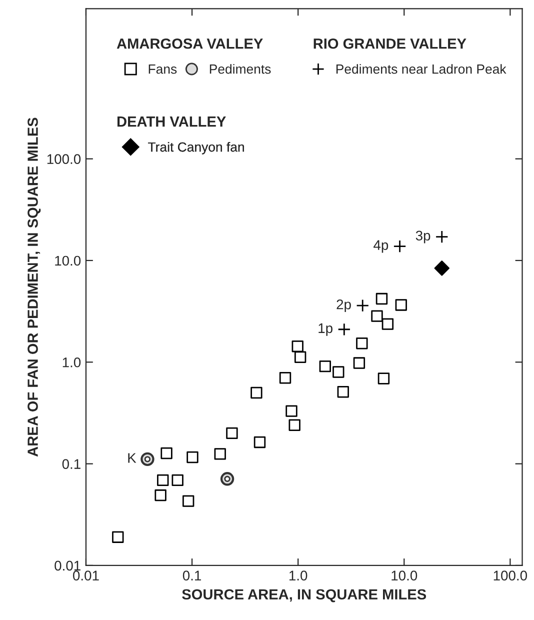 Image resolution: width=534 pixels, height=620 pixels. What do you see at coordinates (325, 329) in the screenshot?
I see `annotation: 1p` at bounding box center [325, 329].